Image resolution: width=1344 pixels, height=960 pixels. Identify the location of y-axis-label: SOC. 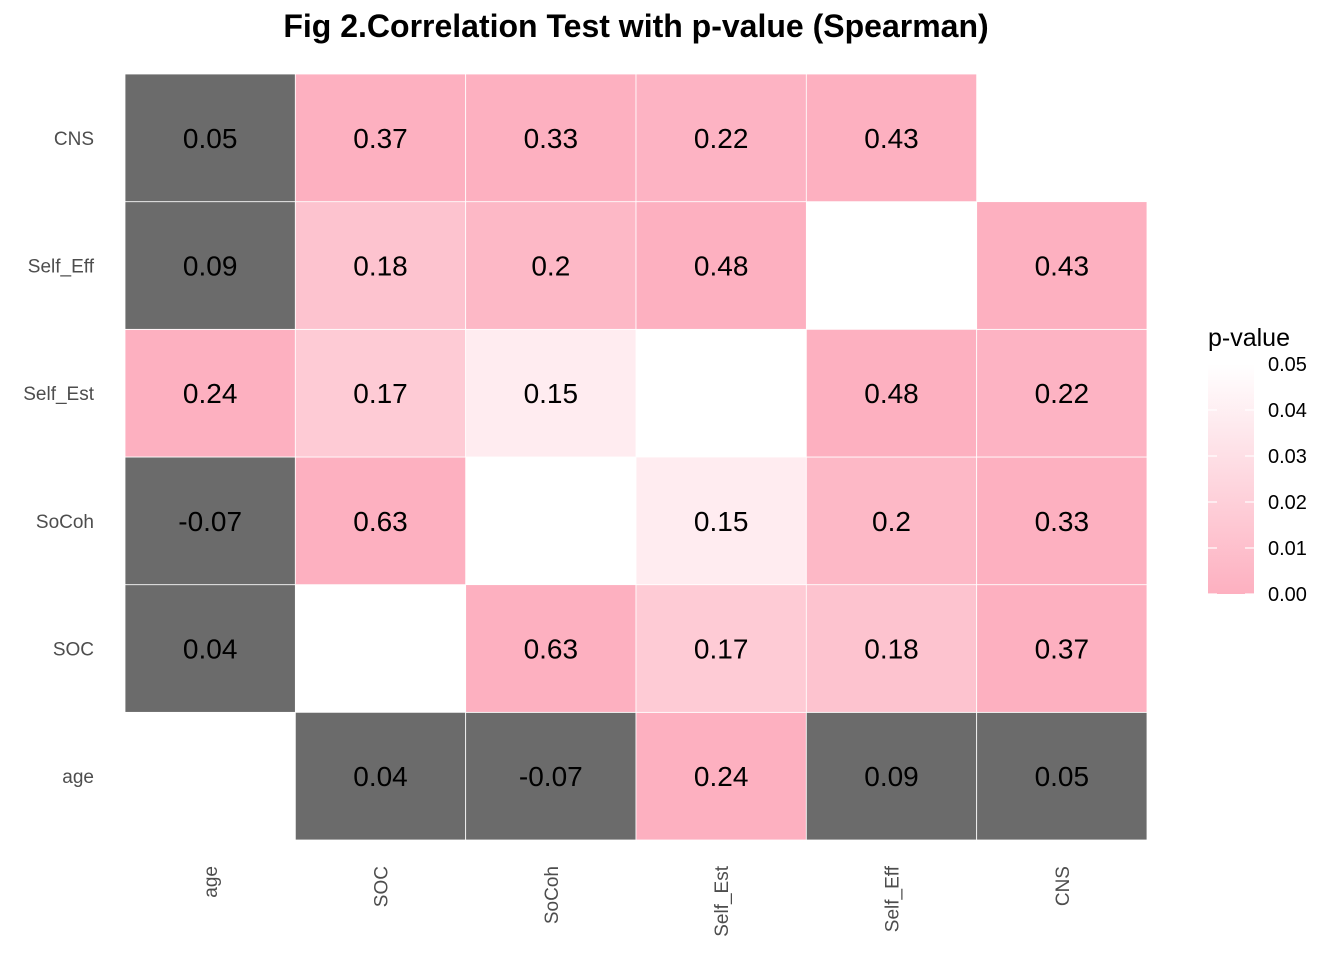
(73, 650).